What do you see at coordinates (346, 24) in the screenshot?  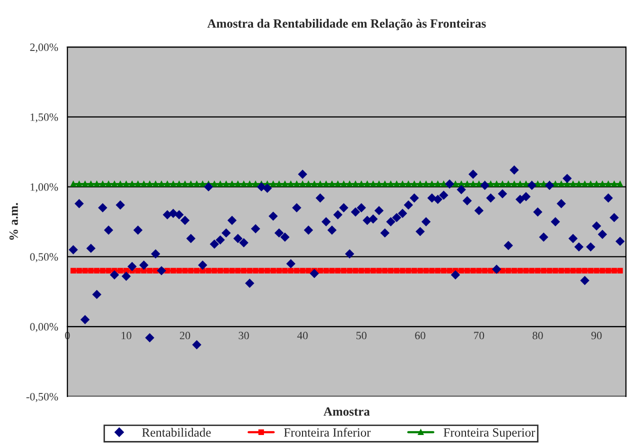 I see `chart-title: Amostra da Rentabilidade em Relação às Fronteiras` at bounding box center [346, 24].